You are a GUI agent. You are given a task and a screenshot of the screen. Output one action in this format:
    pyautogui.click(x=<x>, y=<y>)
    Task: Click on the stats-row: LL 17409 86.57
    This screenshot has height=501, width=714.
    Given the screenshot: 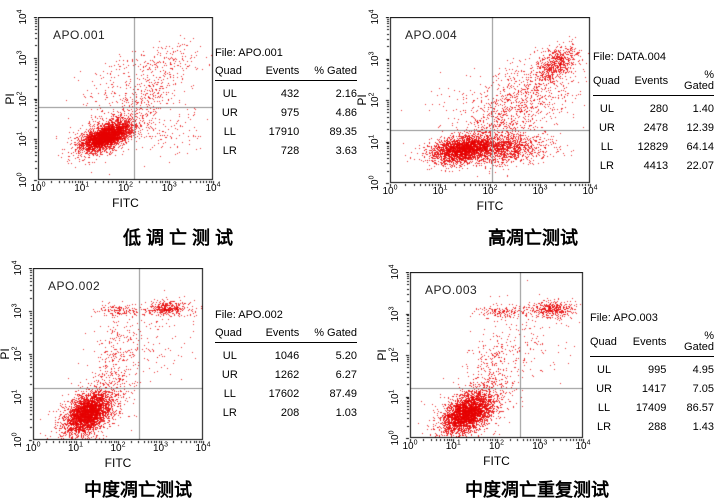 What is the action you would take?
    pyautogui.click(x=652, y=404)
    